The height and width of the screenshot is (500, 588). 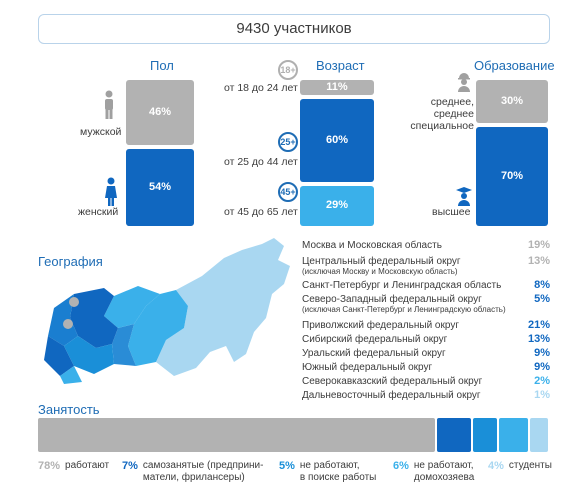 What do you see at coordinates (401, 466) in the screenshot?
I see `employment-percent: 6%` at bounding box center [401, 466].